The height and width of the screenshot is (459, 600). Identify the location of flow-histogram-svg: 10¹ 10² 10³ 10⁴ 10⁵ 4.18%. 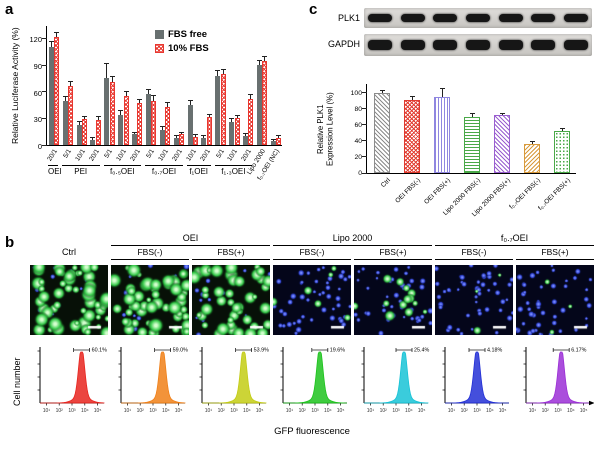
(475, 380).